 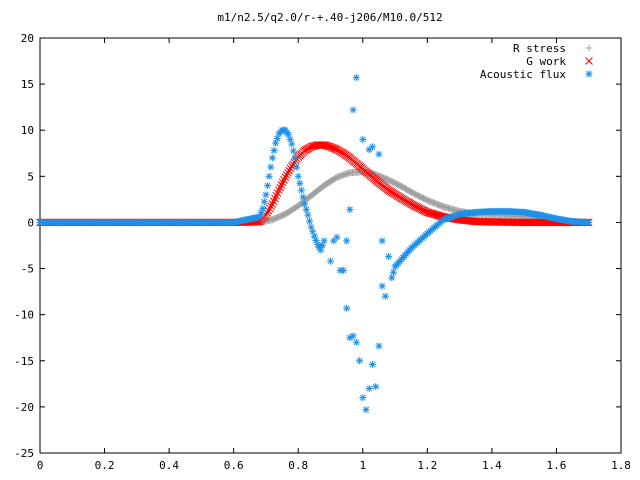 What do you see at coordinates (27, 38) in the screenshot?
I see `y-tick-label: 20` at bounding box center [27, 38].